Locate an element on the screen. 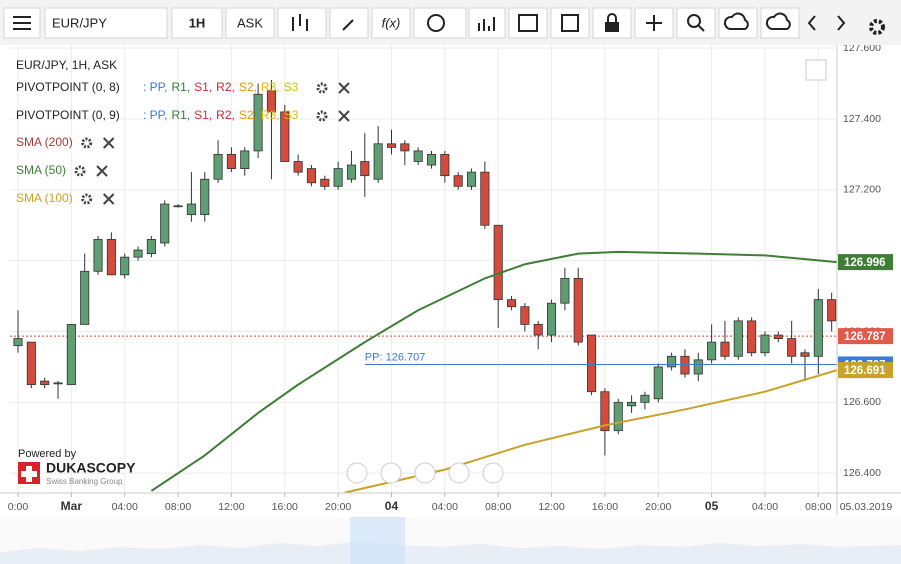  functions-button: f(x) is located at coordinates (391, 23).